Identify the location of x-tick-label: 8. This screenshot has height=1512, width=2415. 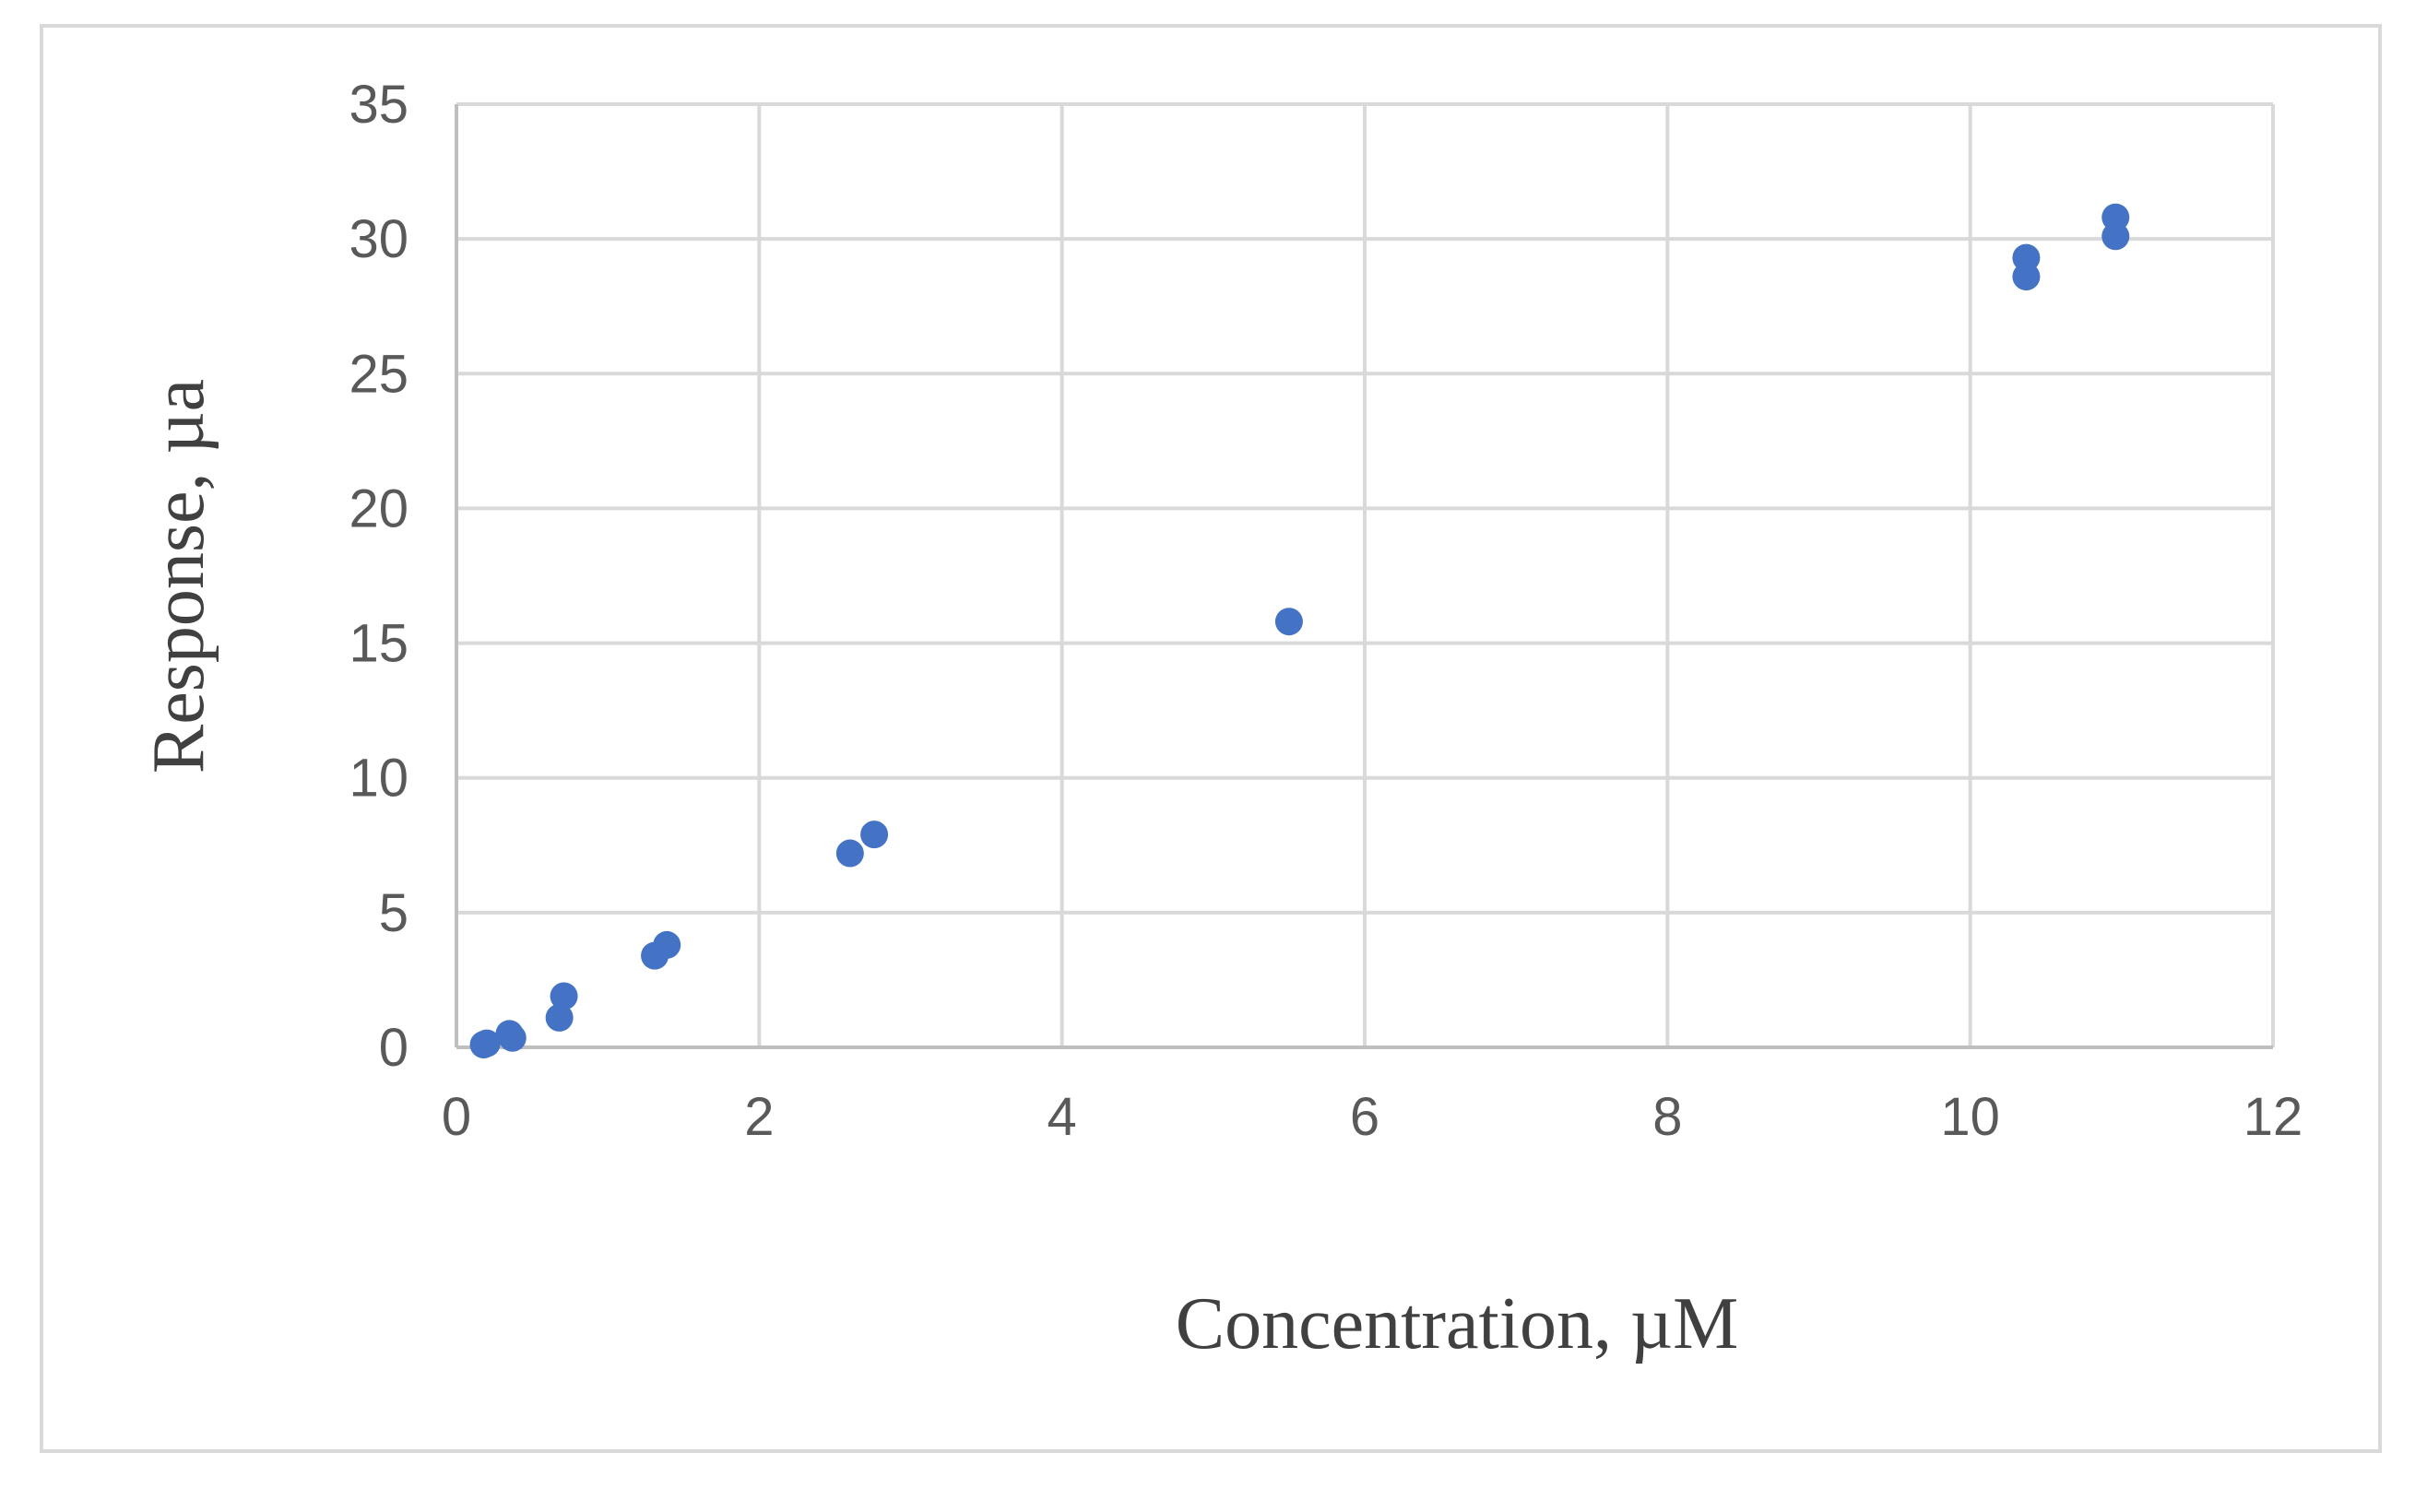
(1667, 1117).